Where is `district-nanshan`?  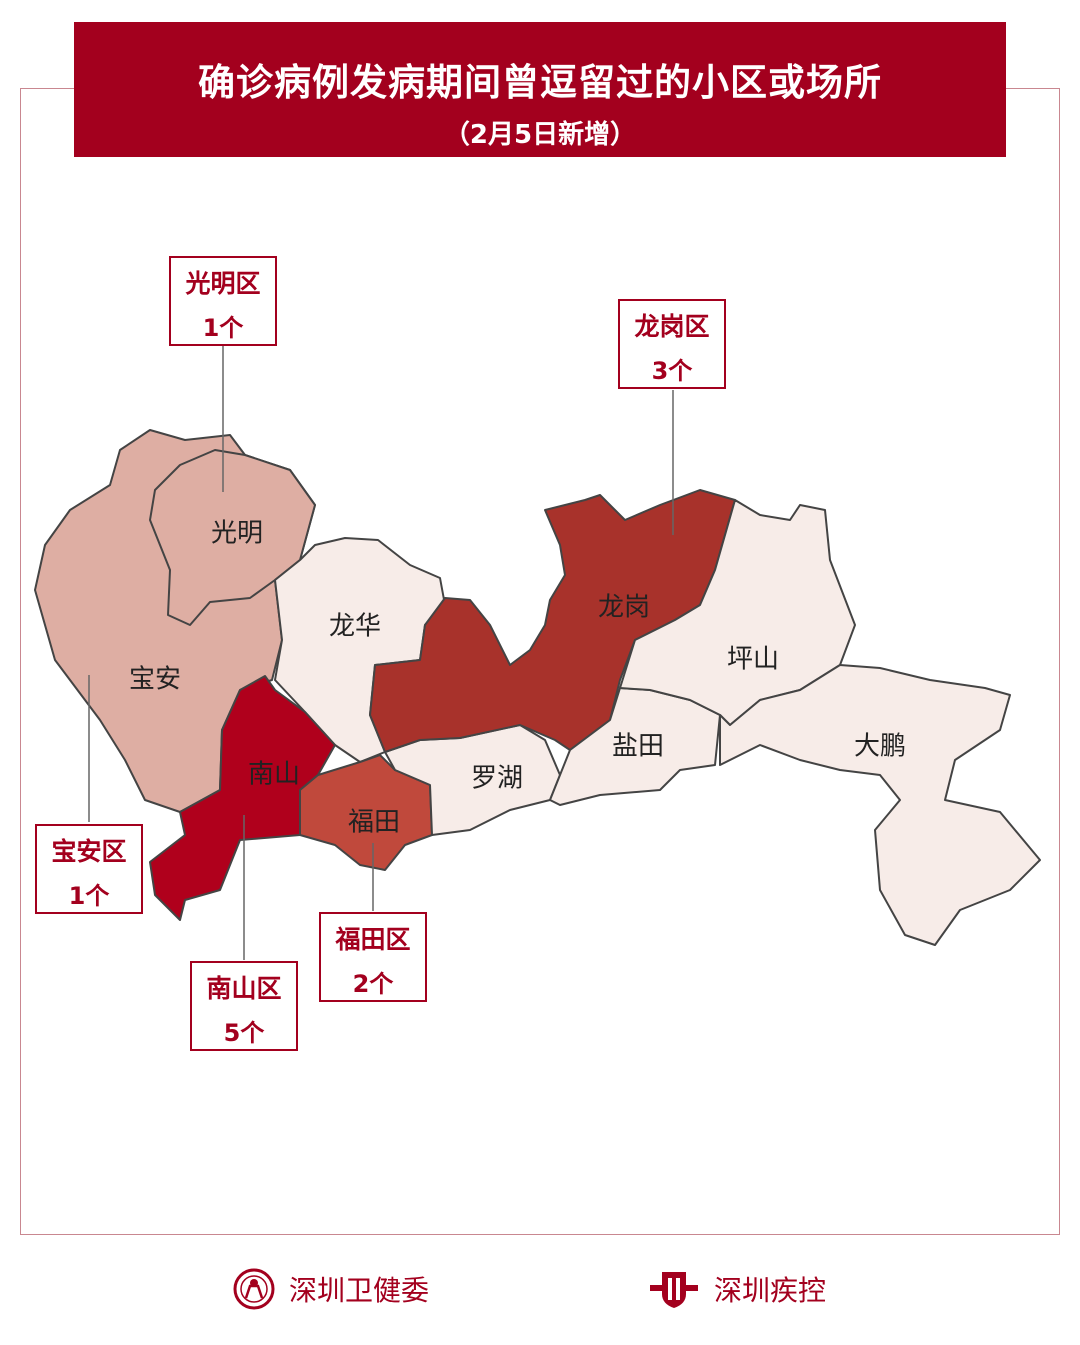 district-nanshan is located at coordinates (242, 798).